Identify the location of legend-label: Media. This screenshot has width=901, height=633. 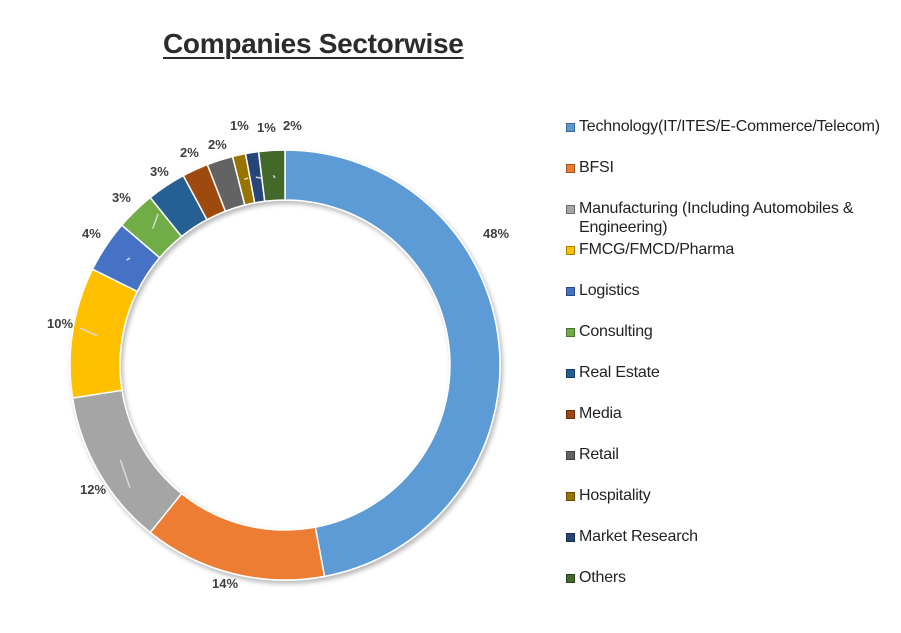
(600, 413).